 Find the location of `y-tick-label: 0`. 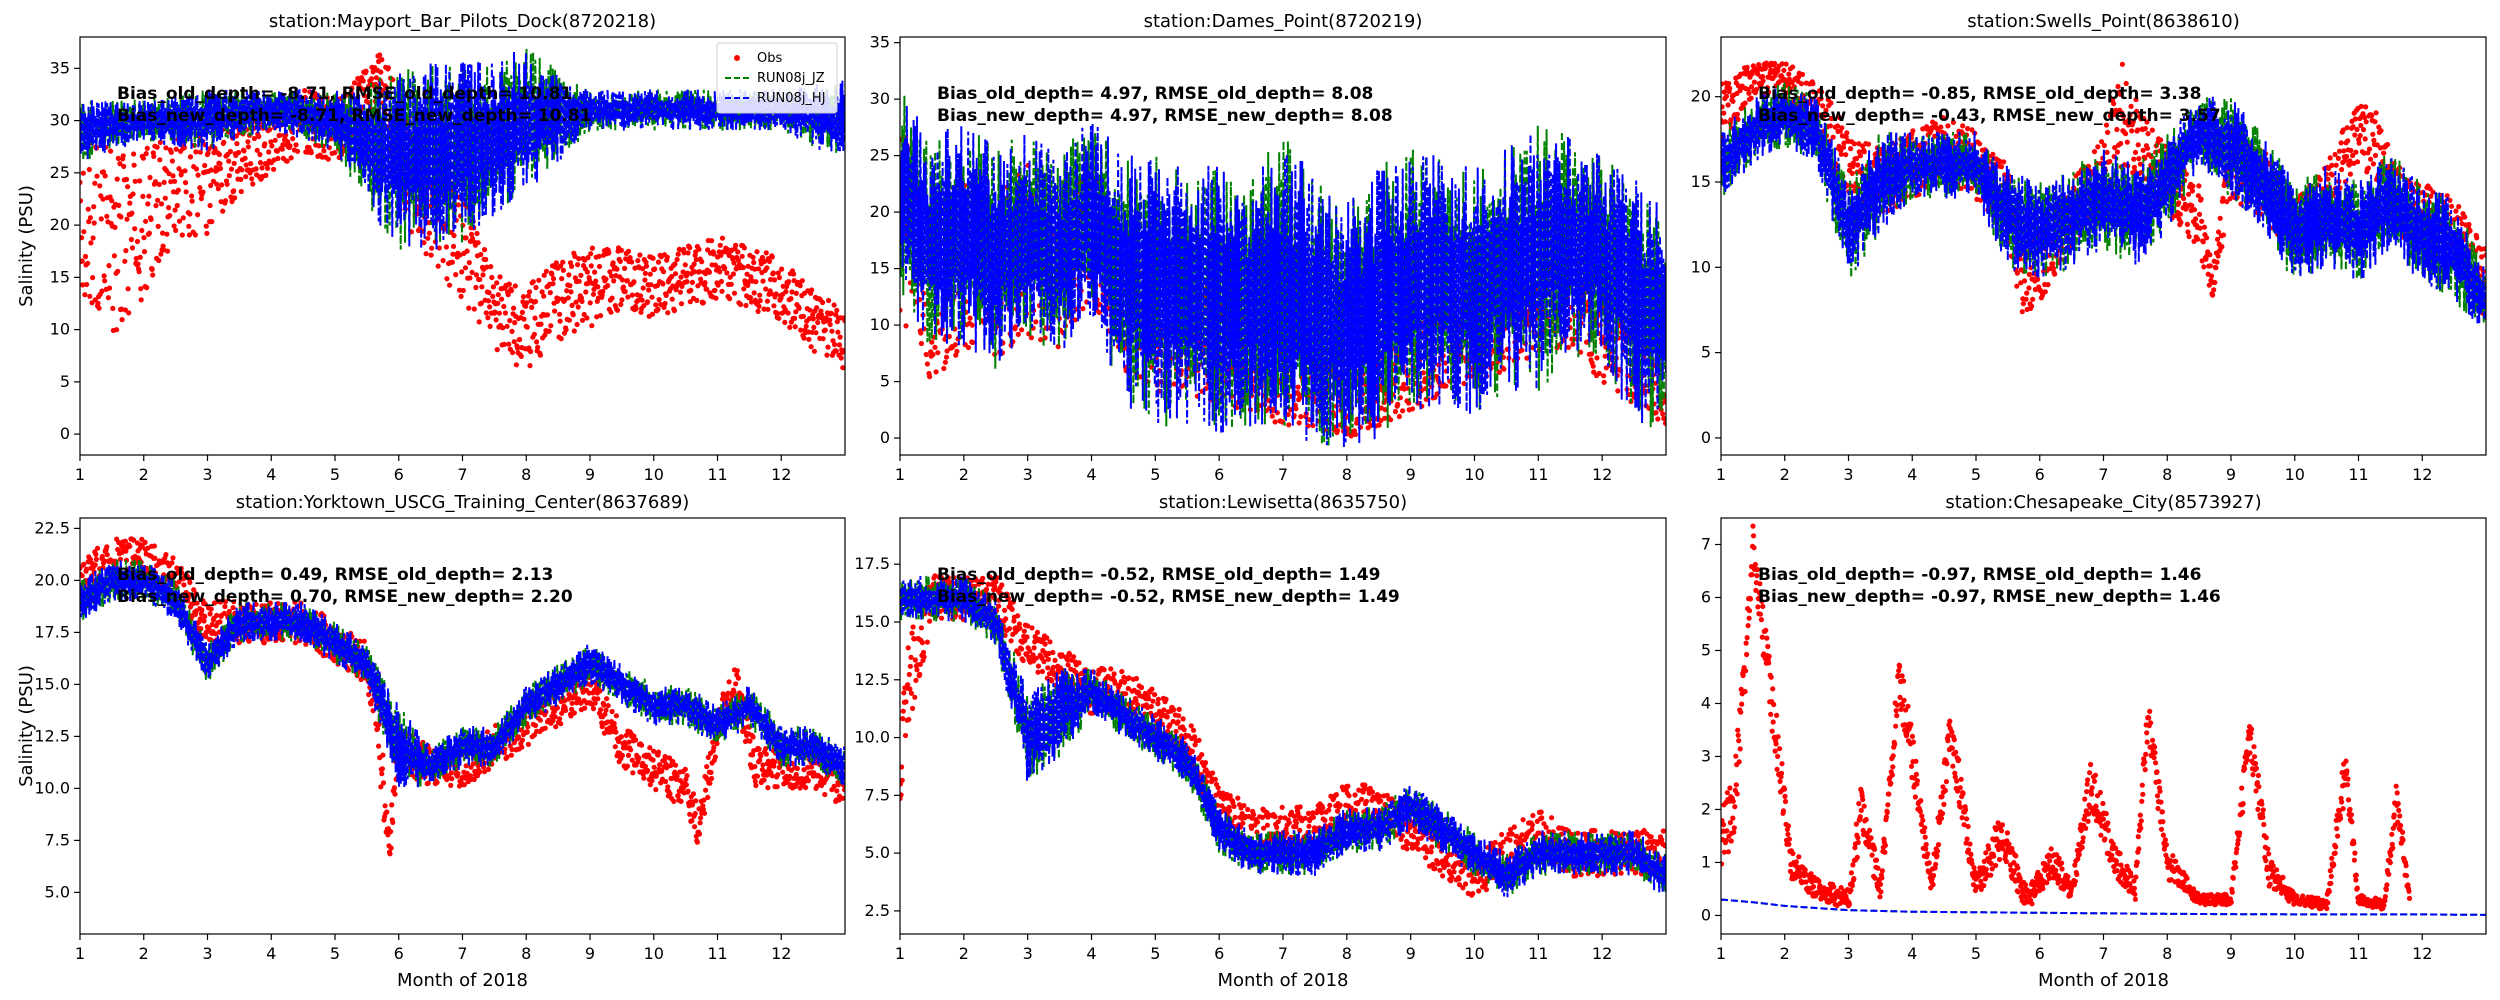

y-tick-label: 0 is located at coordinates (885, 437).